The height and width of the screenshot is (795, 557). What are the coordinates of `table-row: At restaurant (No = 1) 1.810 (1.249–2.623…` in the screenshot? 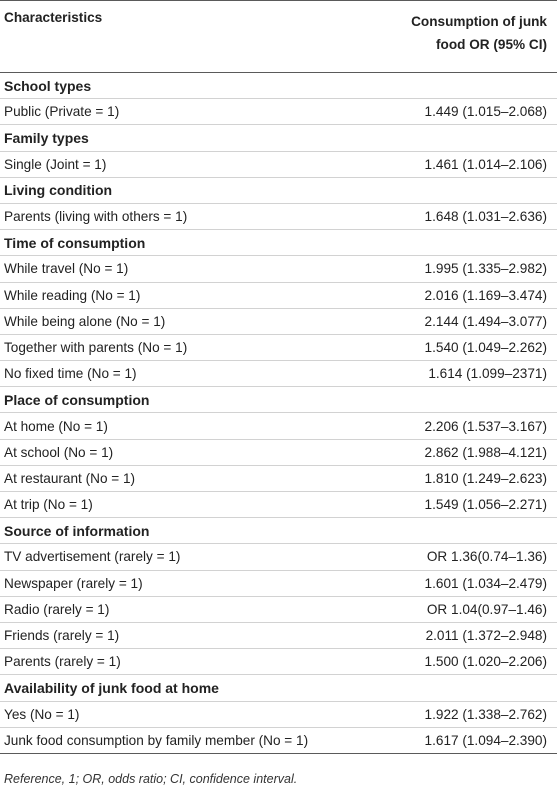 It's located at (278, 478).